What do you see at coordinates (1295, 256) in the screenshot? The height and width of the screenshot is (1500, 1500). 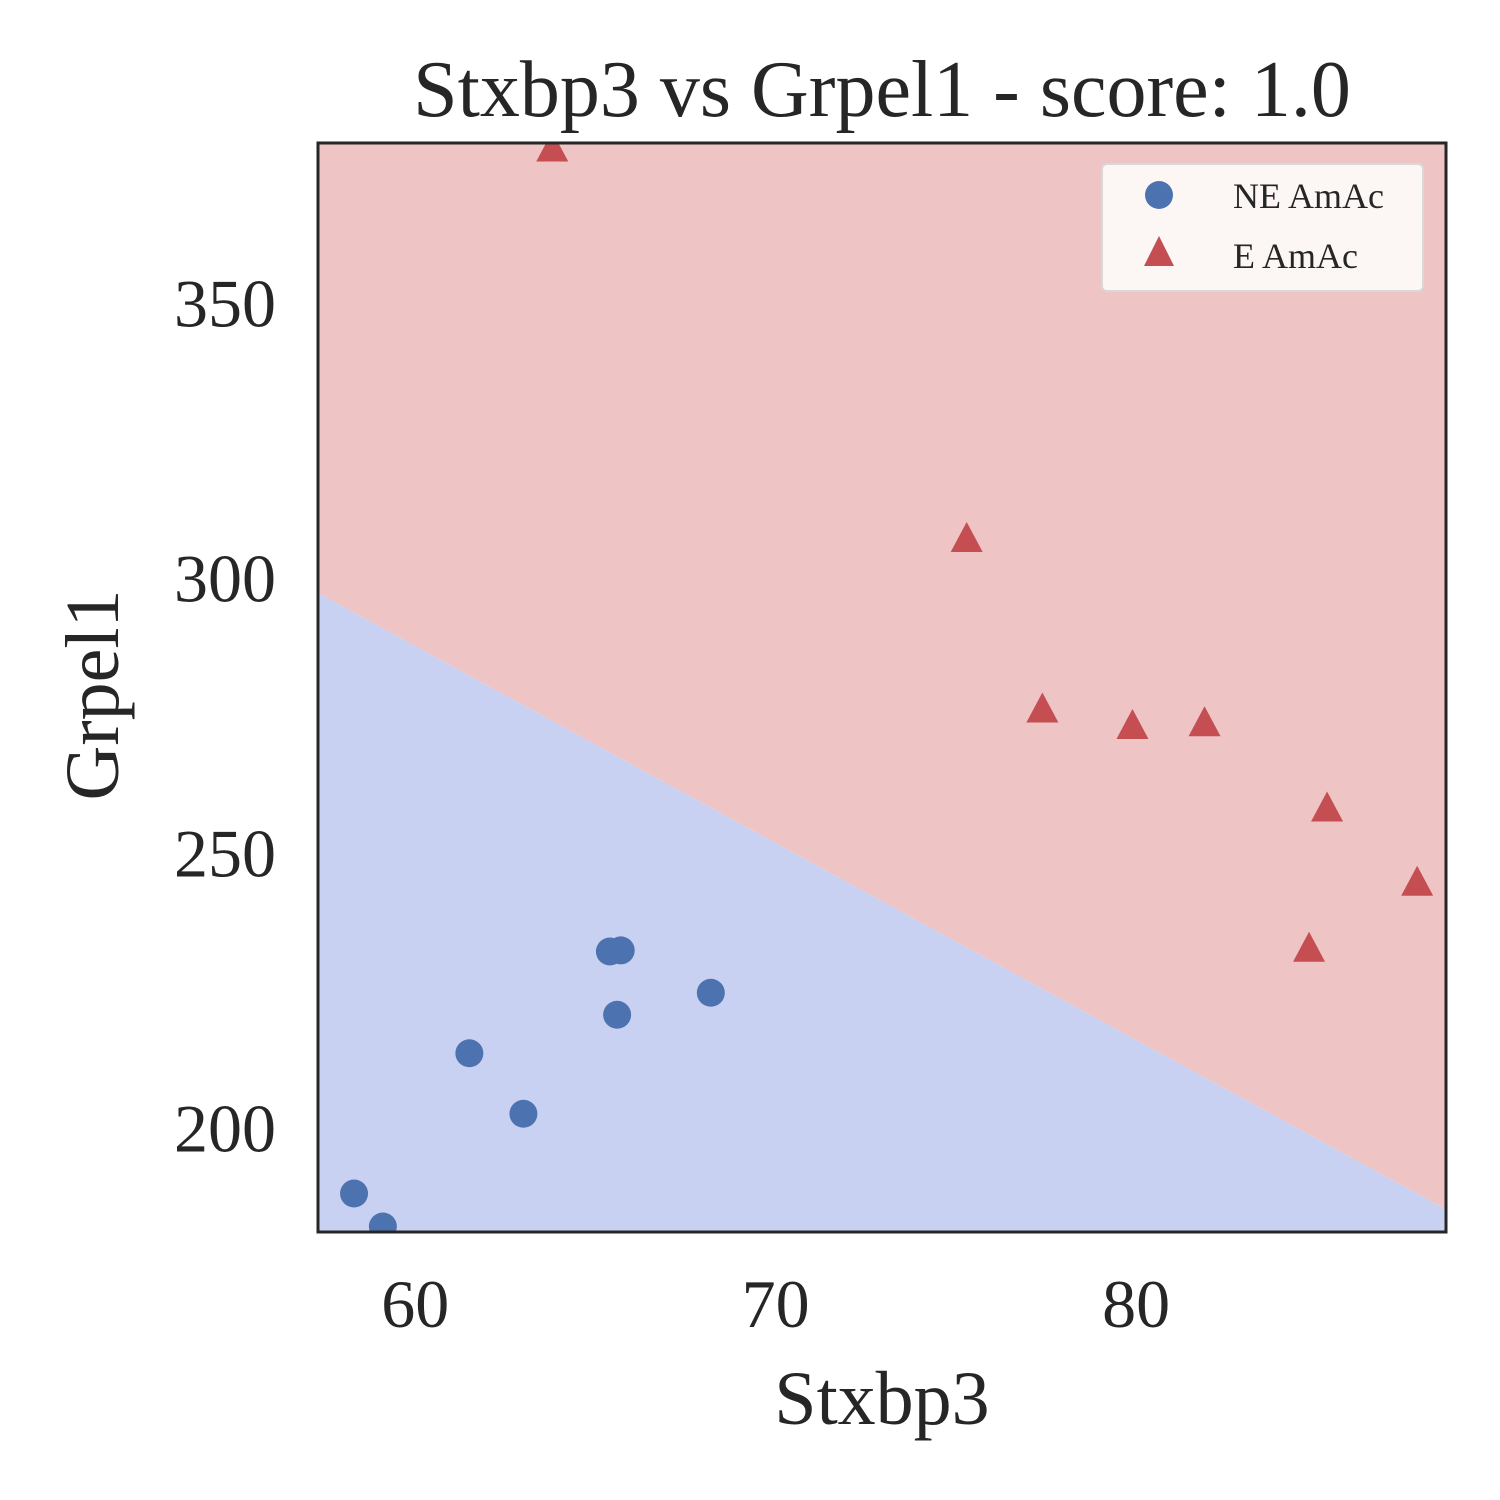 I see `legend-label-e: E AmAc` at bounding box center [1295, 256].